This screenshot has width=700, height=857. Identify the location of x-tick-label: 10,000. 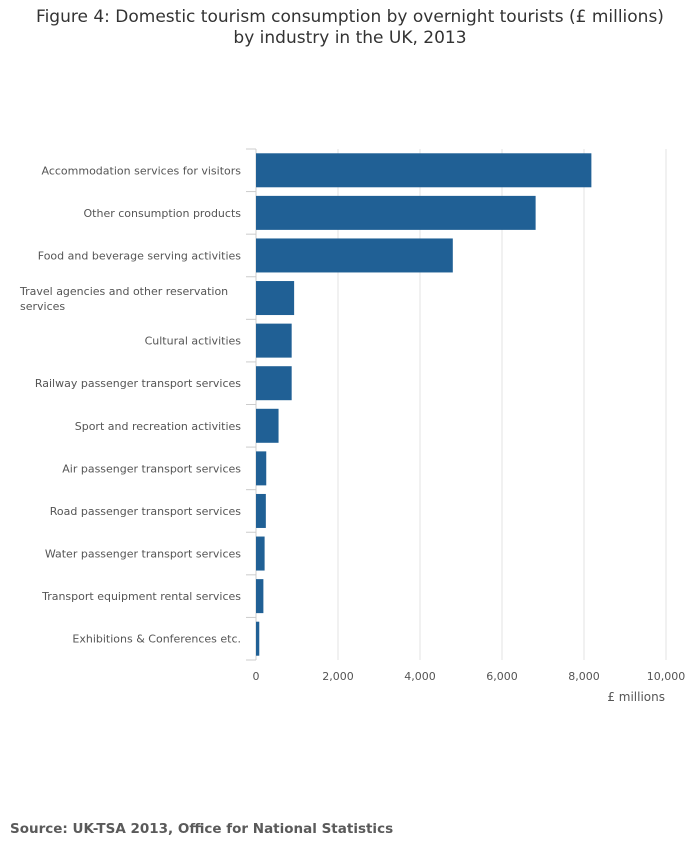
(666, 676).